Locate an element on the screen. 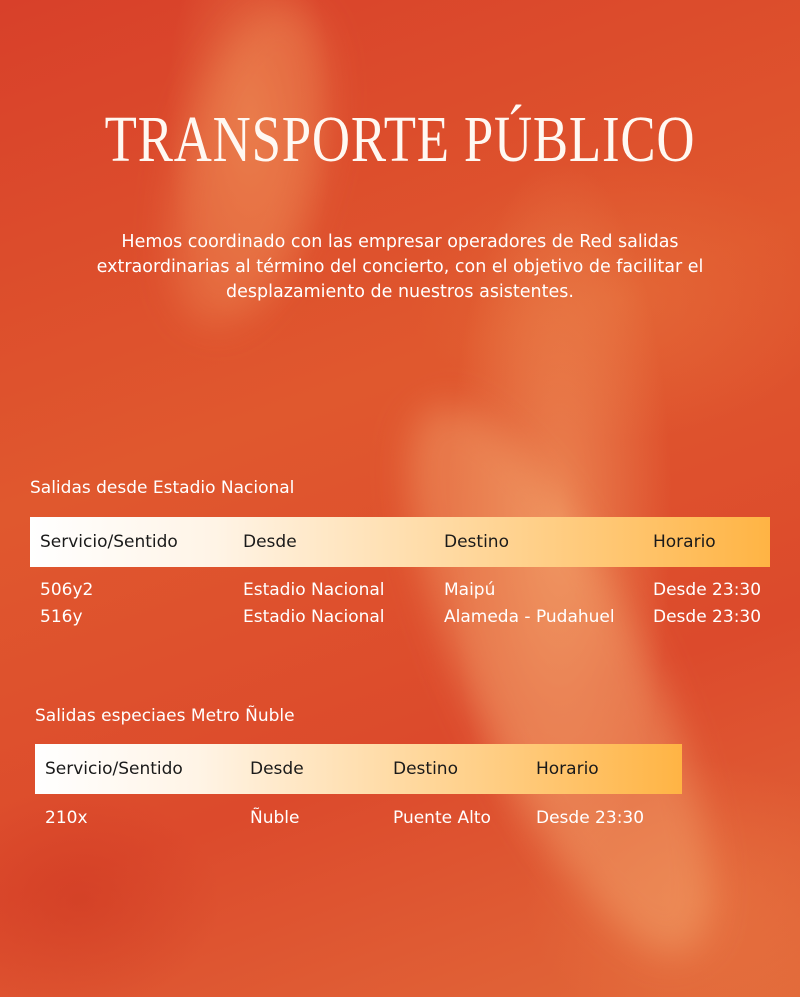  cell-destino: Puente Alto is located at coordinates (442, 818).